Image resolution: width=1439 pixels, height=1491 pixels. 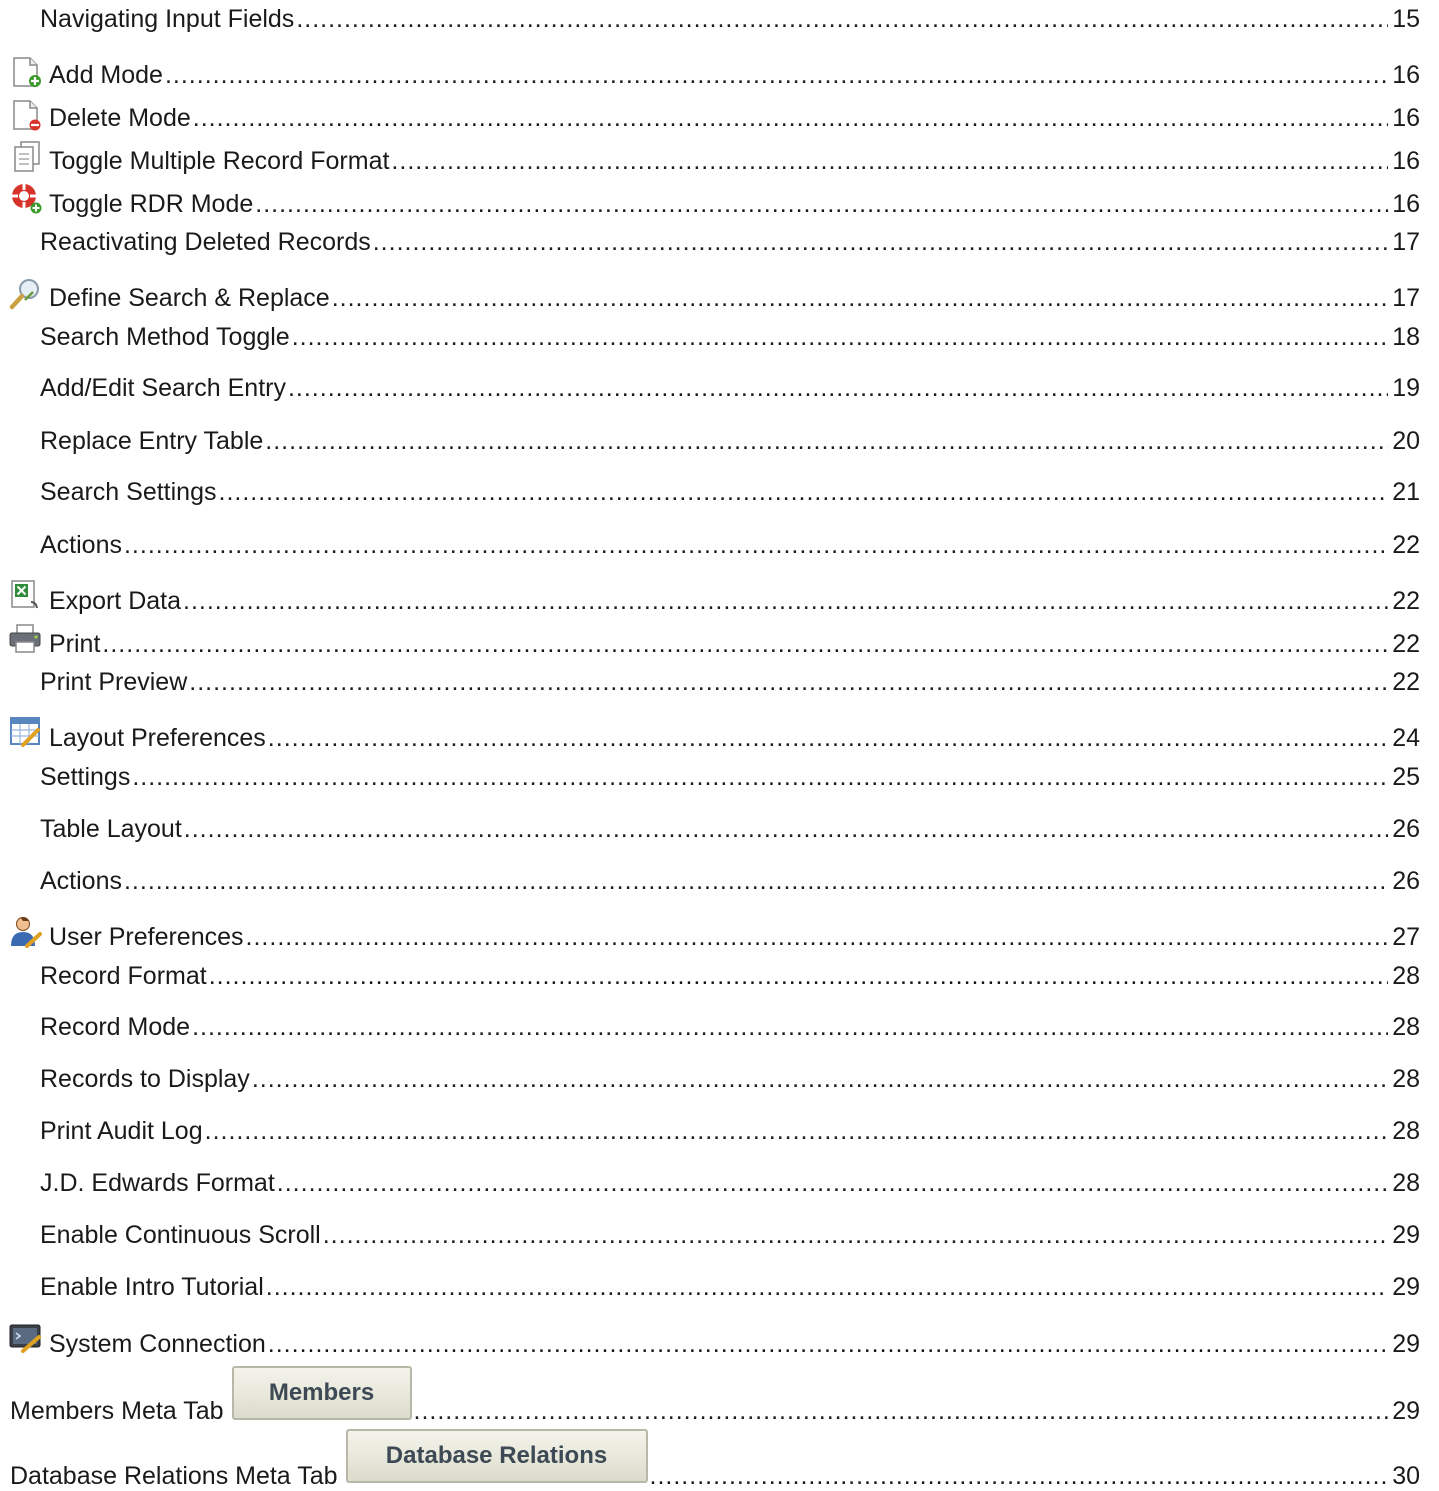 I want to click on toc-entry-search-method-toggle: Search Method Toggle 18, so click(x=710, y=332).